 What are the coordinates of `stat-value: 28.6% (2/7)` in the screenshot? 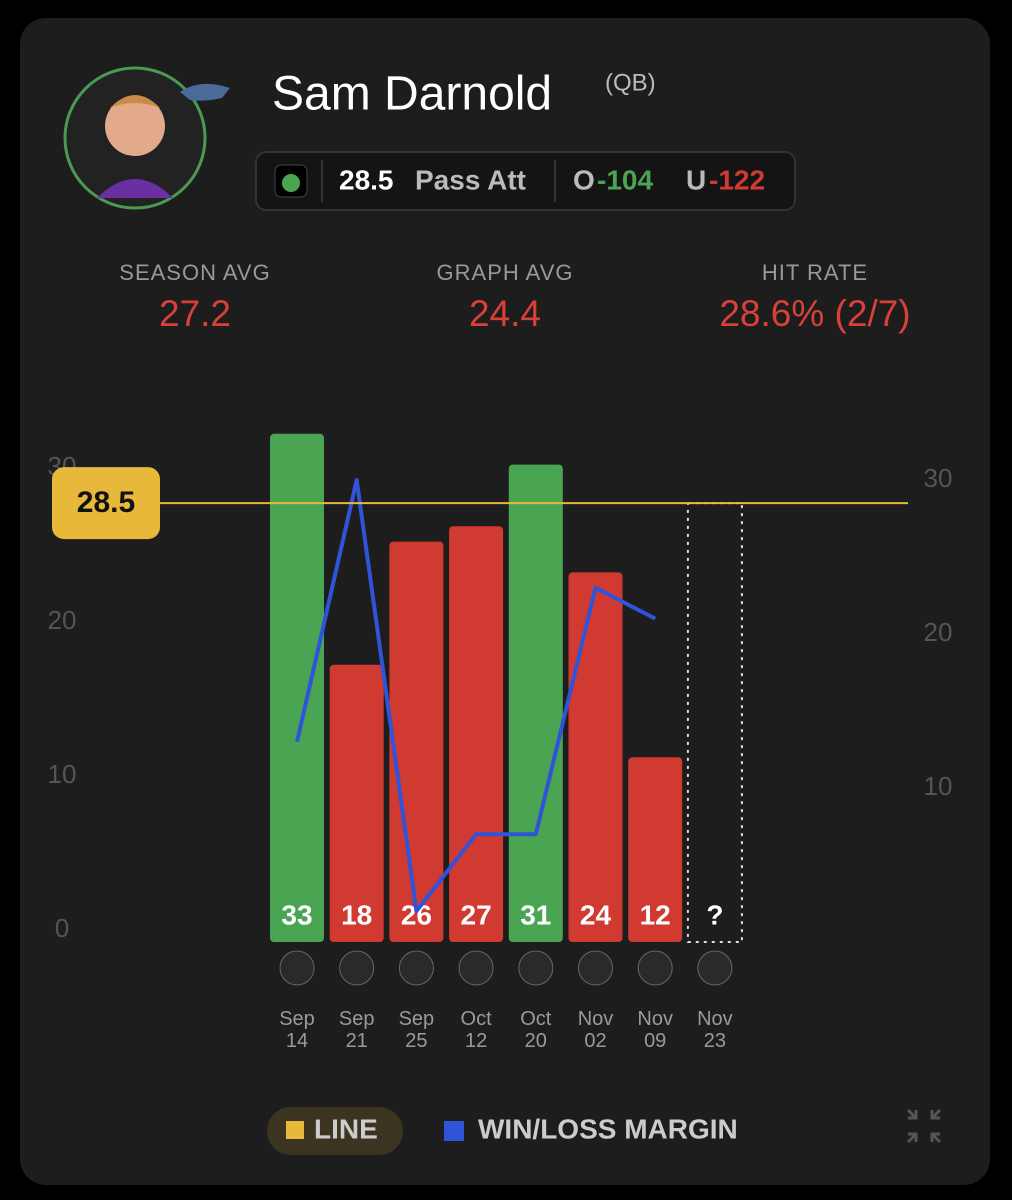 It's located at (814, 313).